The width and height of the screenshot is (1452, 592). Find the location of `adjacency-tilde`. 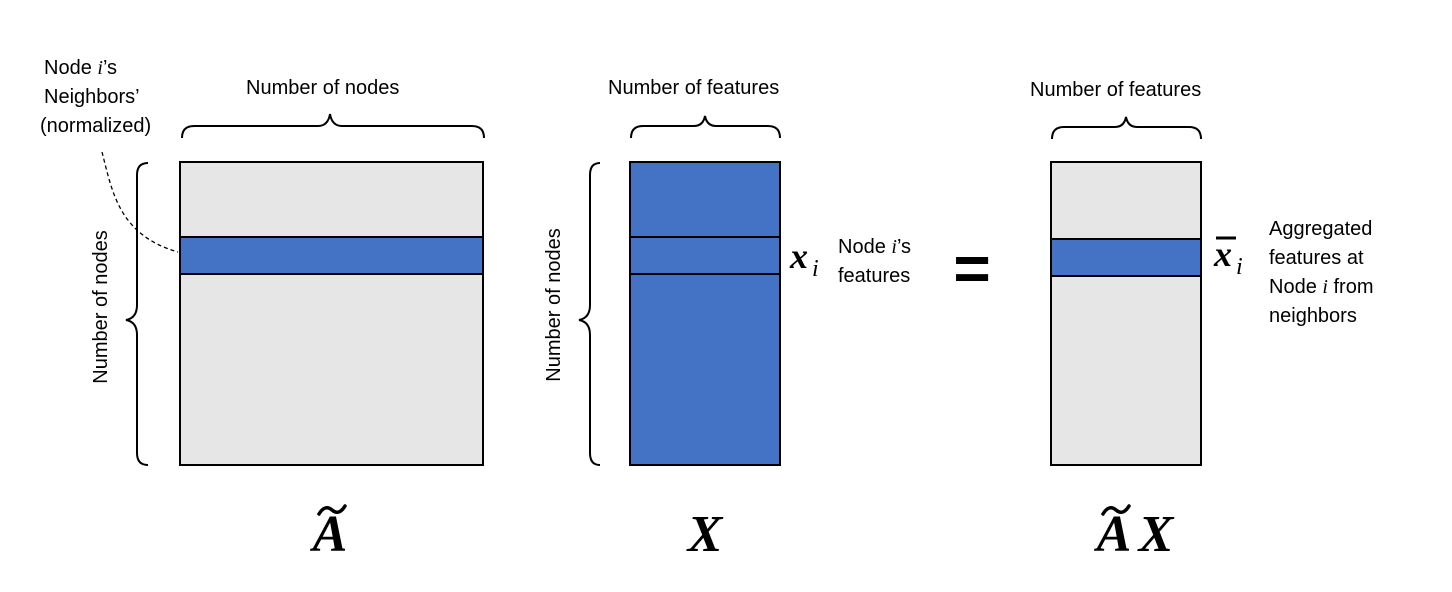

adjacency-tilde is located at coordinates (332, 510).